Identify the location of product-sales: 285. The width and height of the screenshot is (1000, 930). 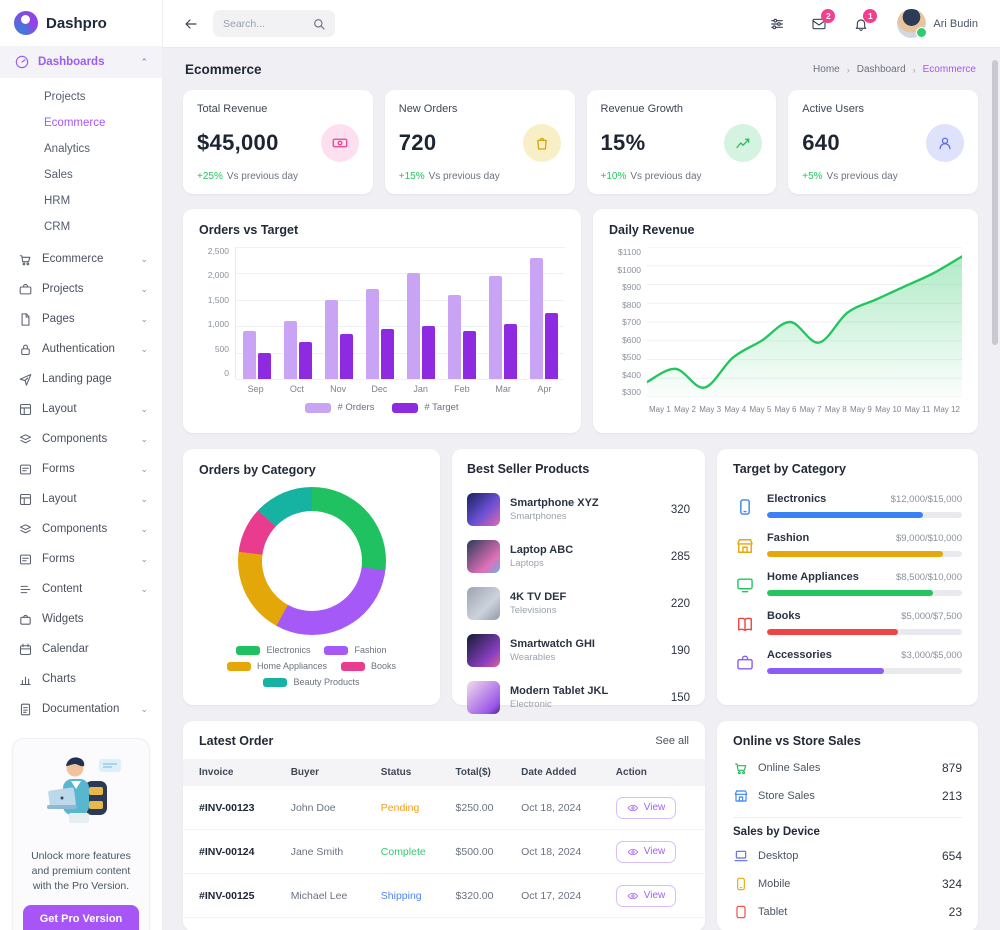
(680, 556).